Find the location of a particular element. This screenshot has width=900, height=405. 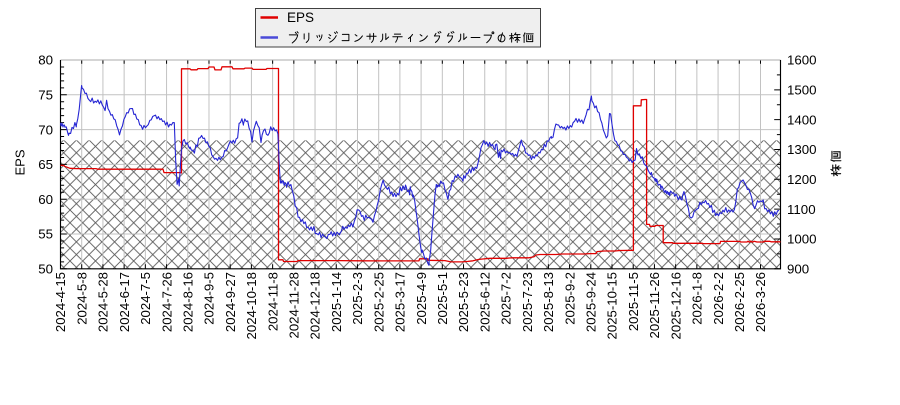

svg-text: 2025-2-25 is located at coordinates (378, 302).